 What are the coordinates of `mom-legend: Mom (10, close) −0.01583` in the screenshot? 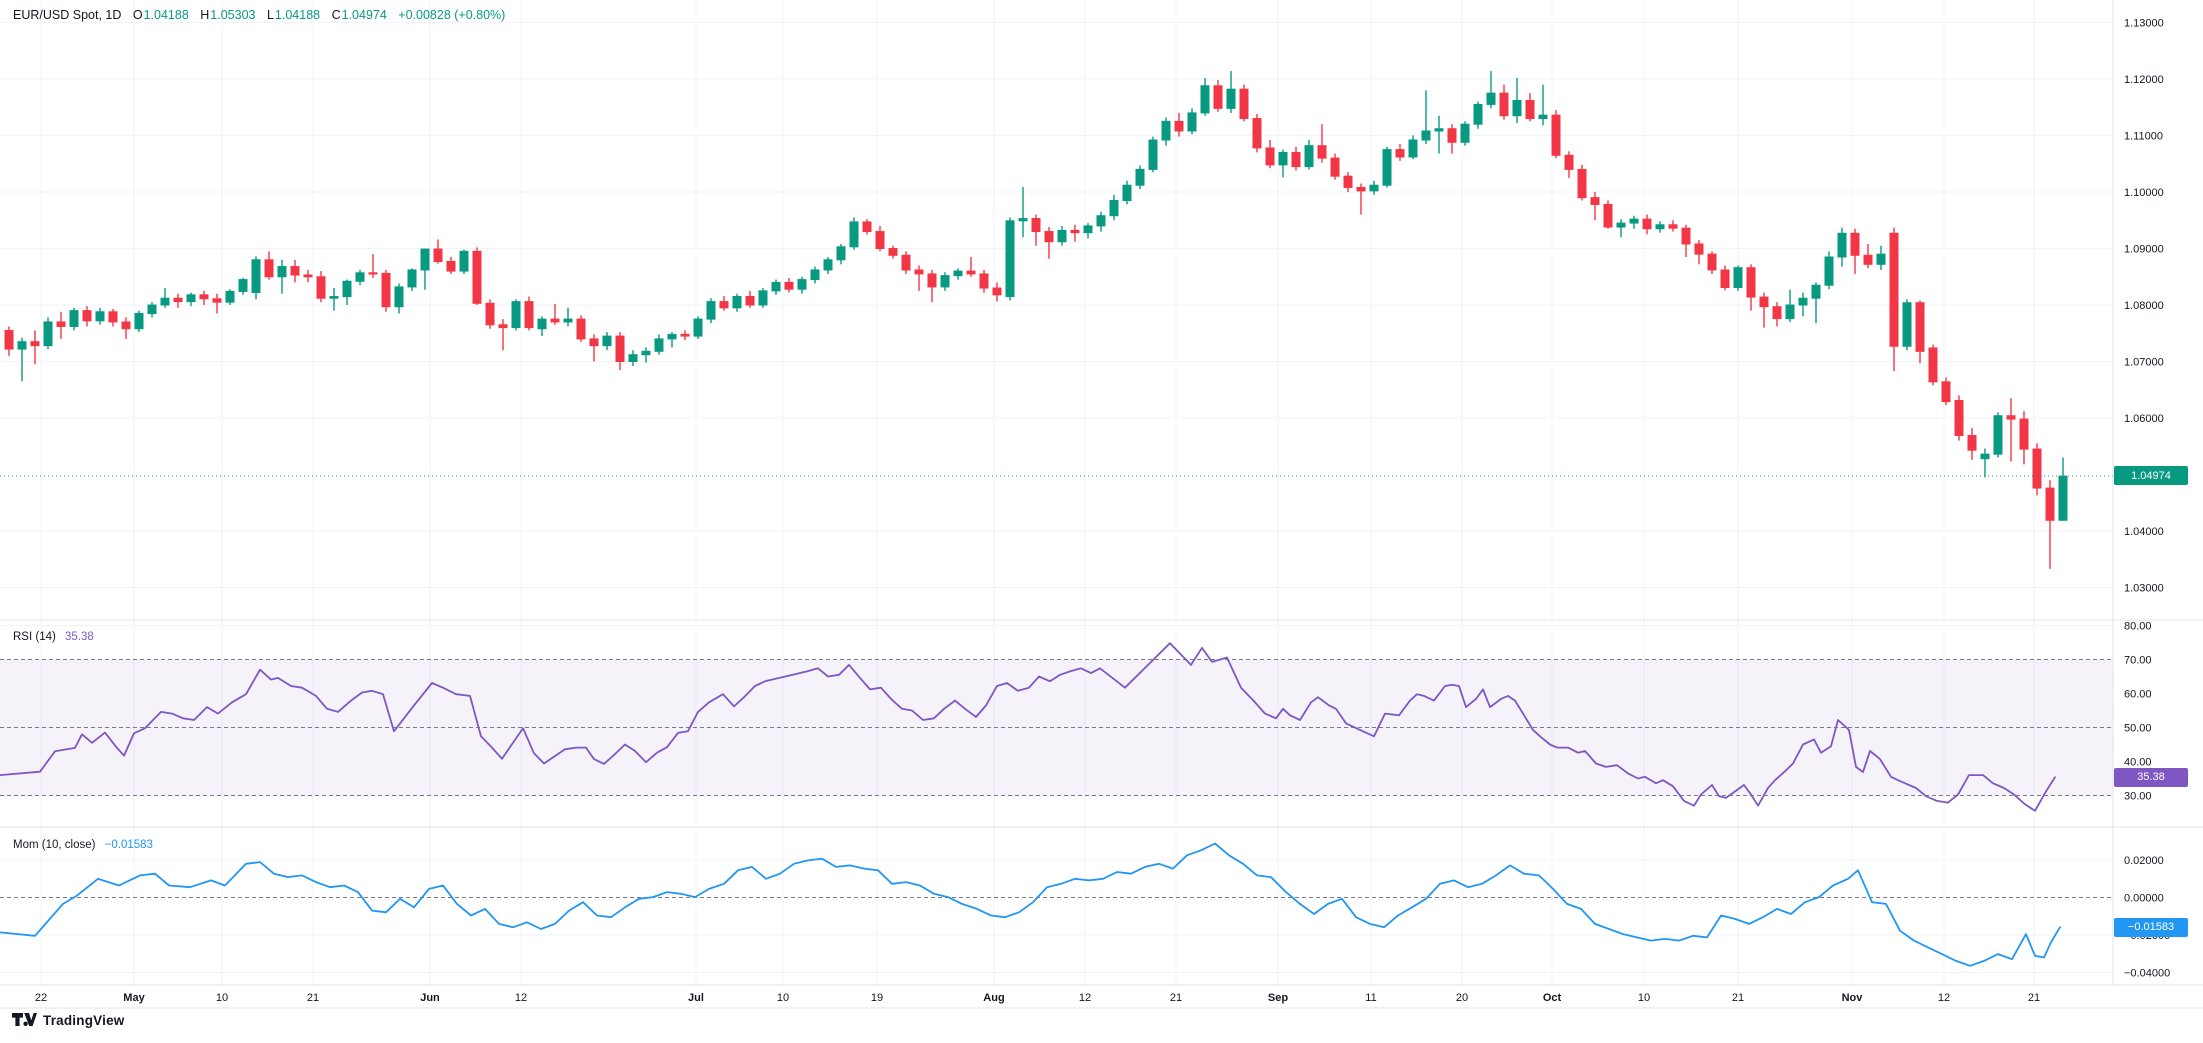 It's located at (83, 845).